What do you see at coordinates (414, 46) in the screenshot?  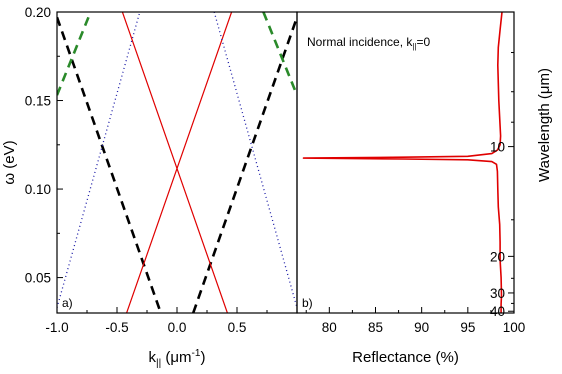 I see `annotation-subscript: ||` at bounding box center [414, 46].